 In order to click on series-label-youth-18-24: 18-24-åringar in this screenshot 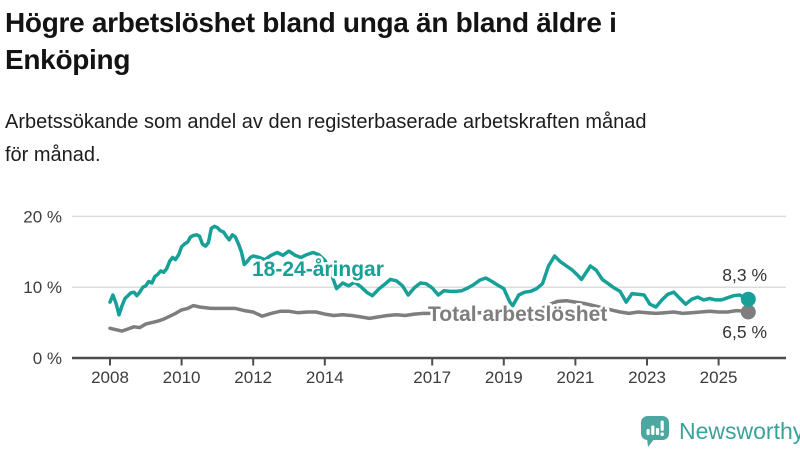, I will do `click(318, 269)`.